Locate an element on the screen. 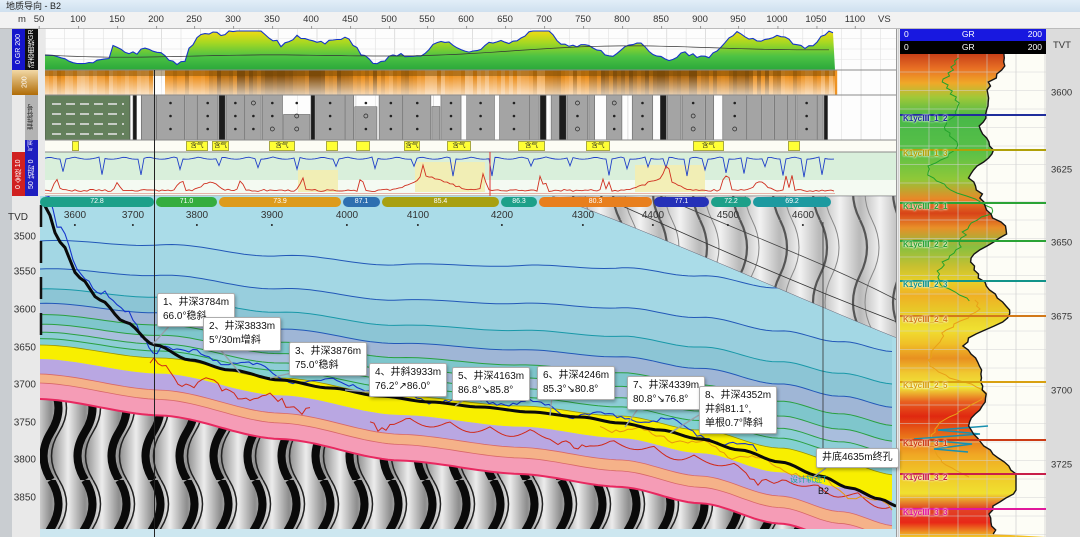  callout-angle-line: 80.8°↘76.8° is located at coordinates (661, 399).